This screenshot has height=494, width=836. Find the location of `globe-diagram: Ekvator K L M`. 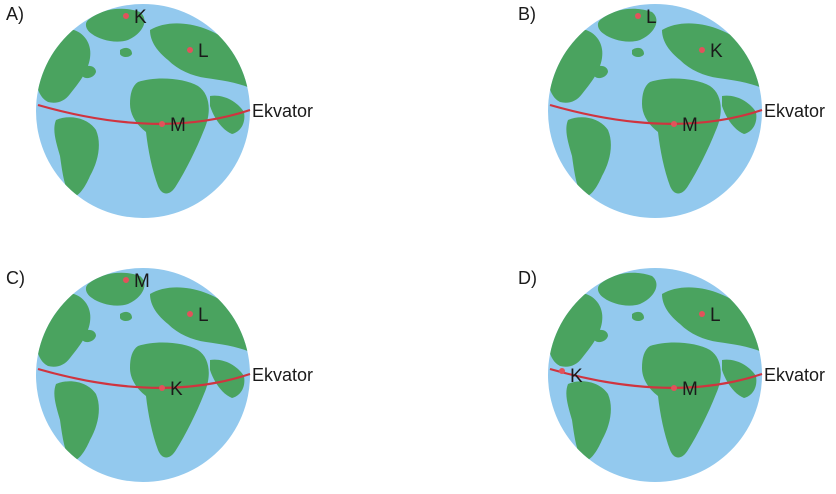

globe-diagram: Ekvator K L M is located at coordinates (174, 111).